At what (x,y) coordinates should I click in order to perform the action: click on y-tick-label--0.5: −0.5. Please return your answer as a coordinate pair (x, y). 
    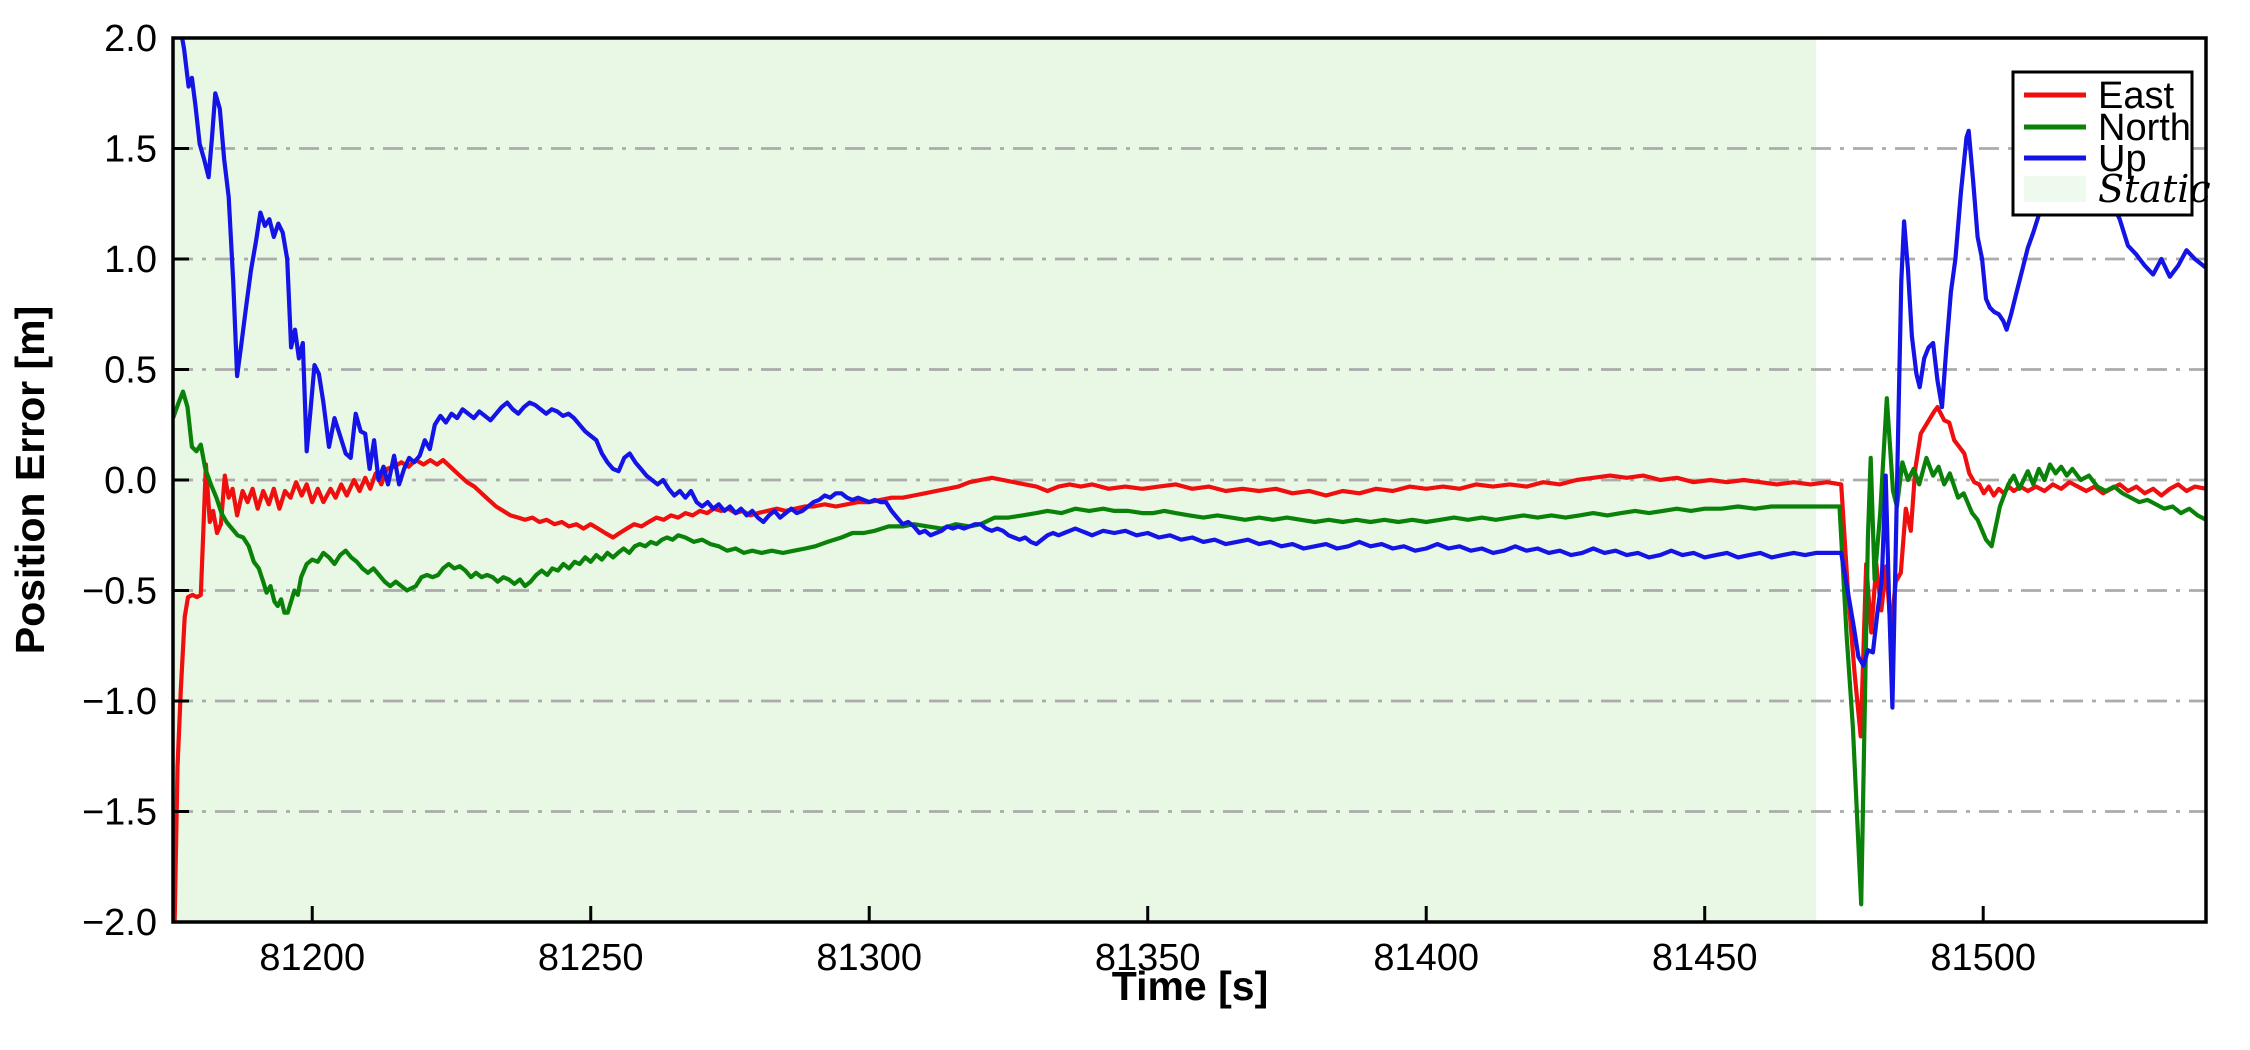
    Looking at the image, I should click on (119, 592).